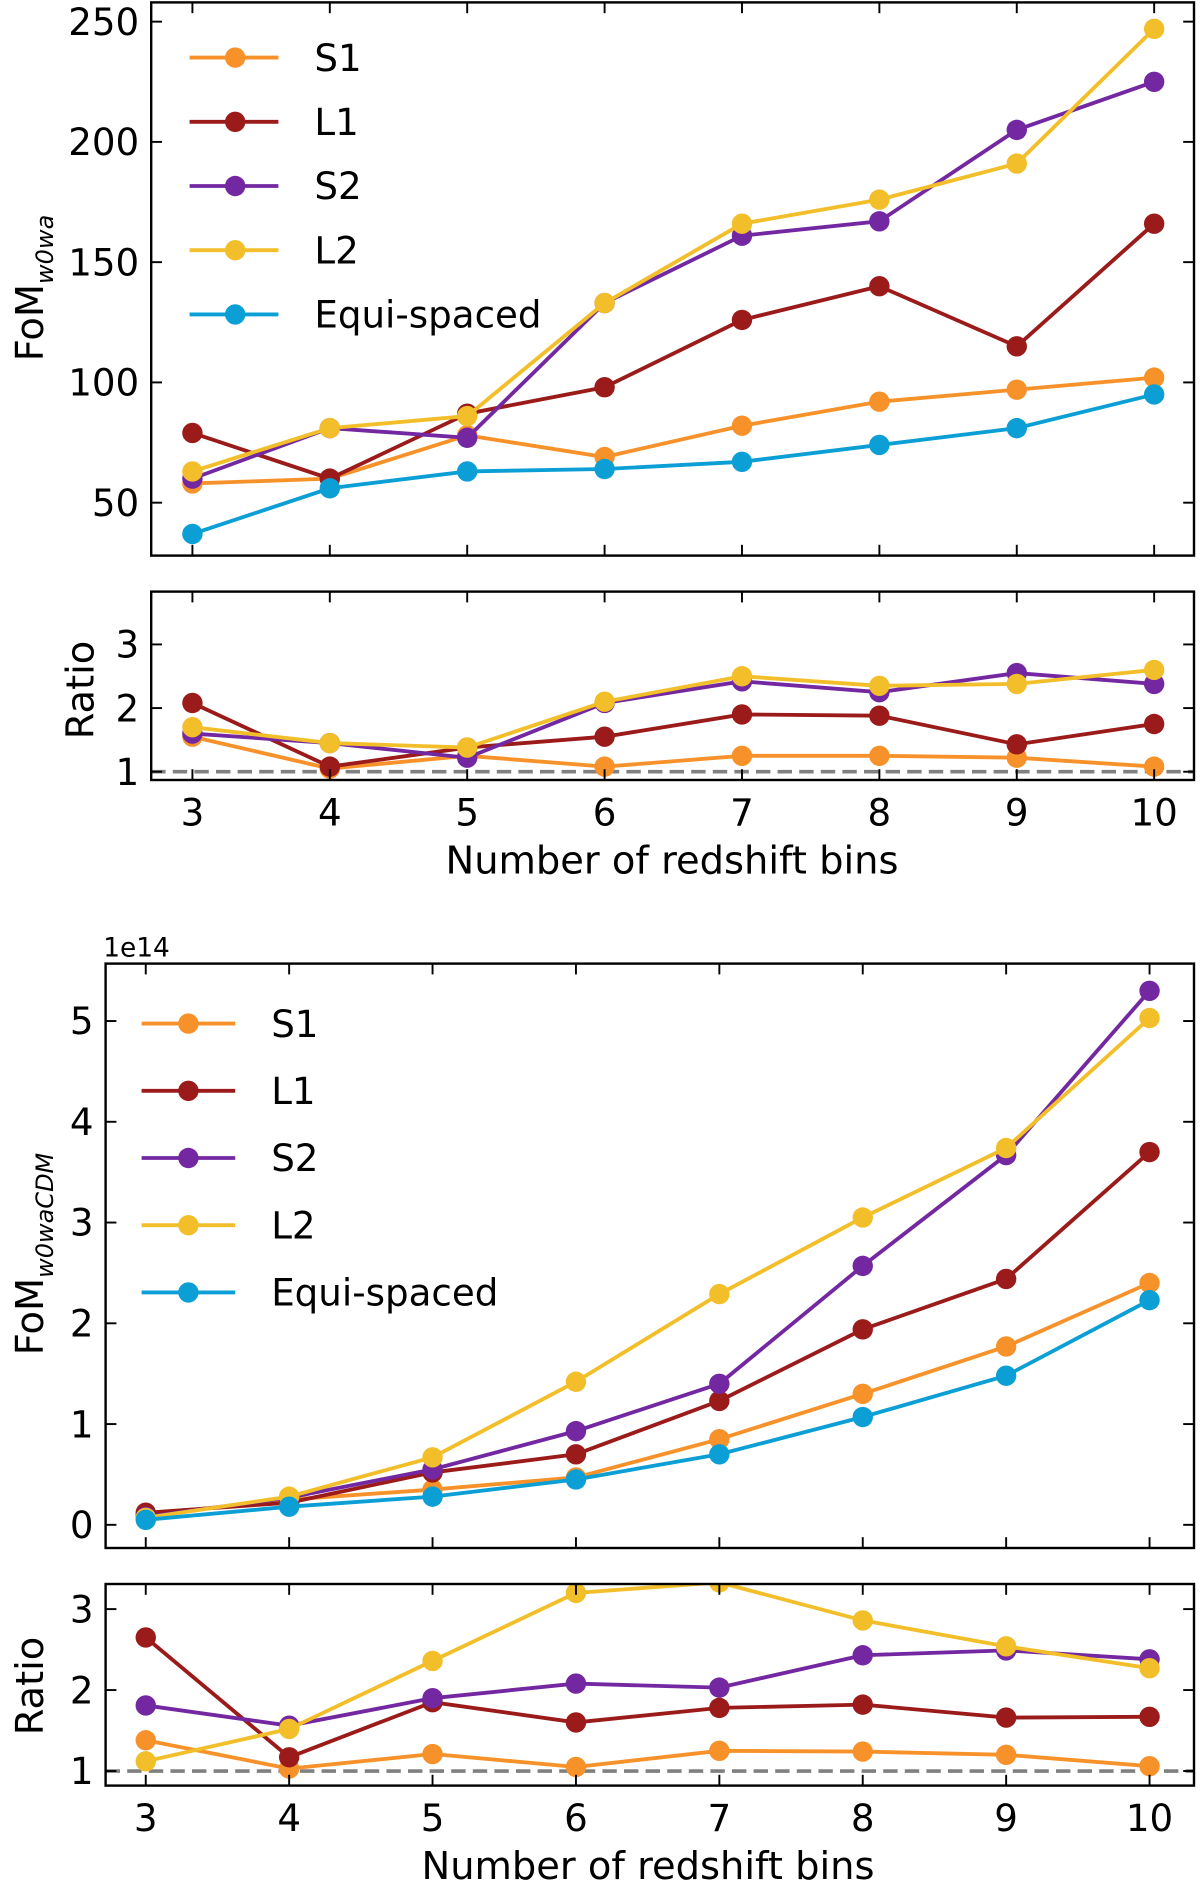  What do you see at coordinates (82, 1122) in the screenshot?
I see `y-tick-label: 4` at bounding box center [82, 1122].